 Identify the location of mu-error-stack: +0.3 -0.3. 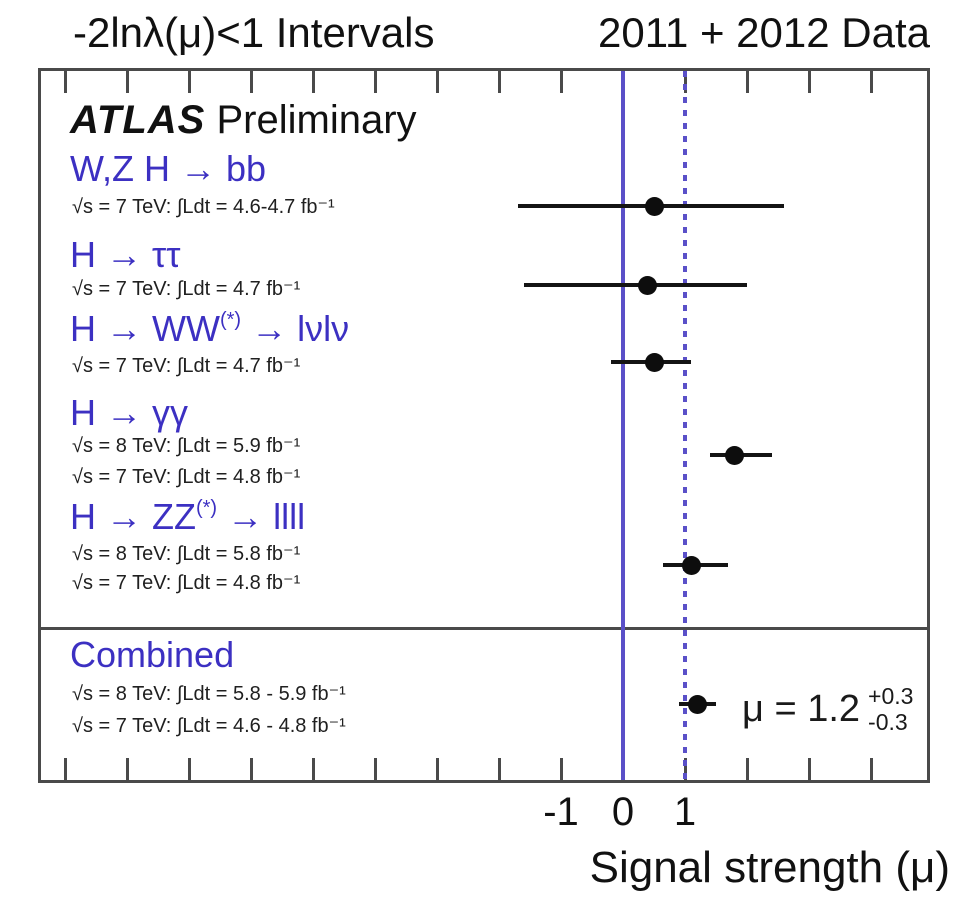
(890, 709).